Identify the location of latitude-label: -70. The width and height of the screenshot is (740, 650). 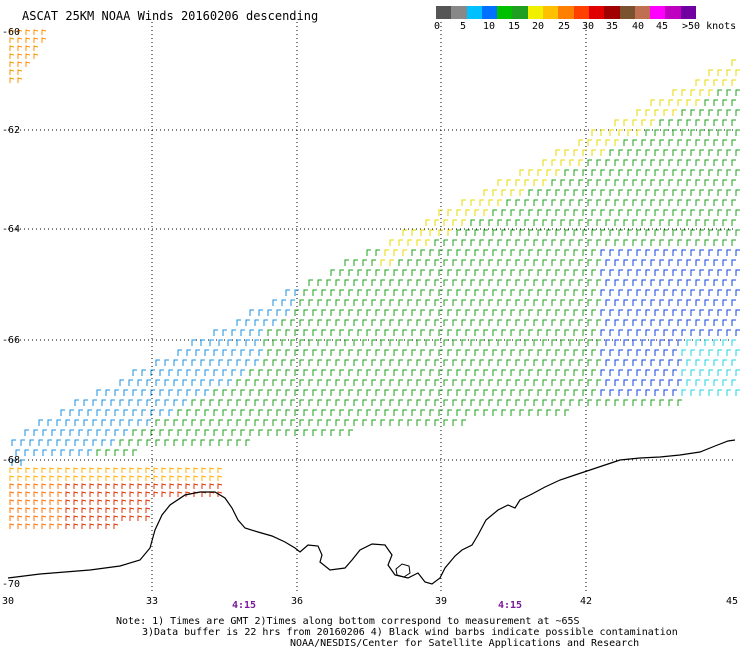
(11, 584).